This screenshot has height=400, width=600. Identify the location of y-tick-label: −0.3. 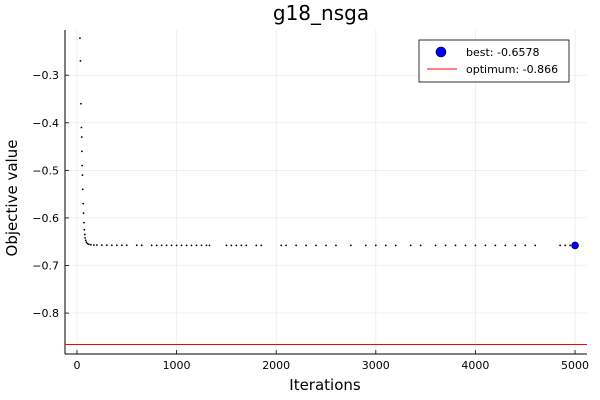
(45, 75).